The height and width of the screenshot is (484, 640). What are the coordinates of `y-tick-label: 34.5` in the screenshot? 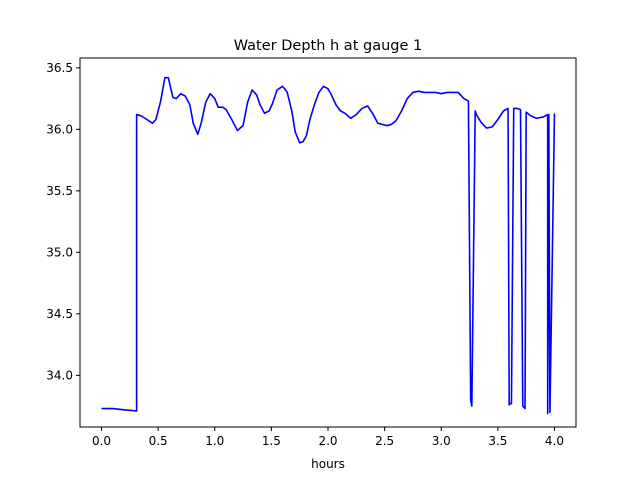 It's located at (59, 314).